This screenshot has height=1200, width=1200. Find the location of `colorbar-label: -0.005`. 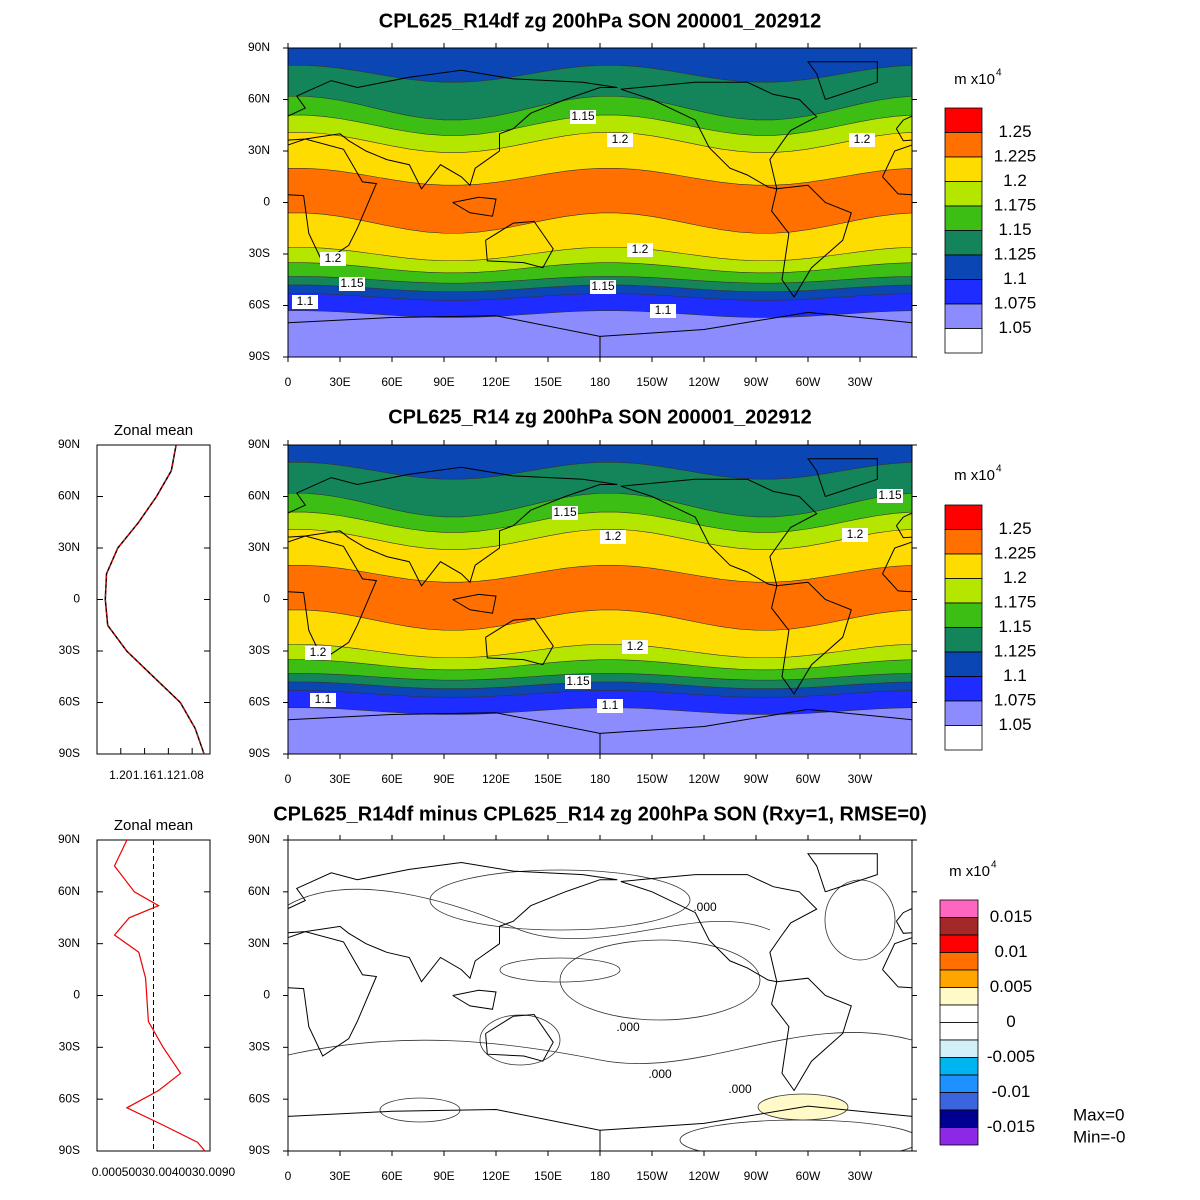

colorbar-label: -0.005 is located at coordinates (1011, 1056).